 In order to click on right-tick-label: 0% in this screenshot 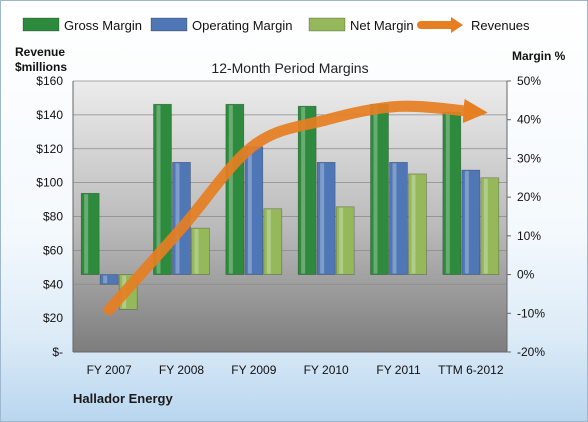, I will do `click(526, 275)`.